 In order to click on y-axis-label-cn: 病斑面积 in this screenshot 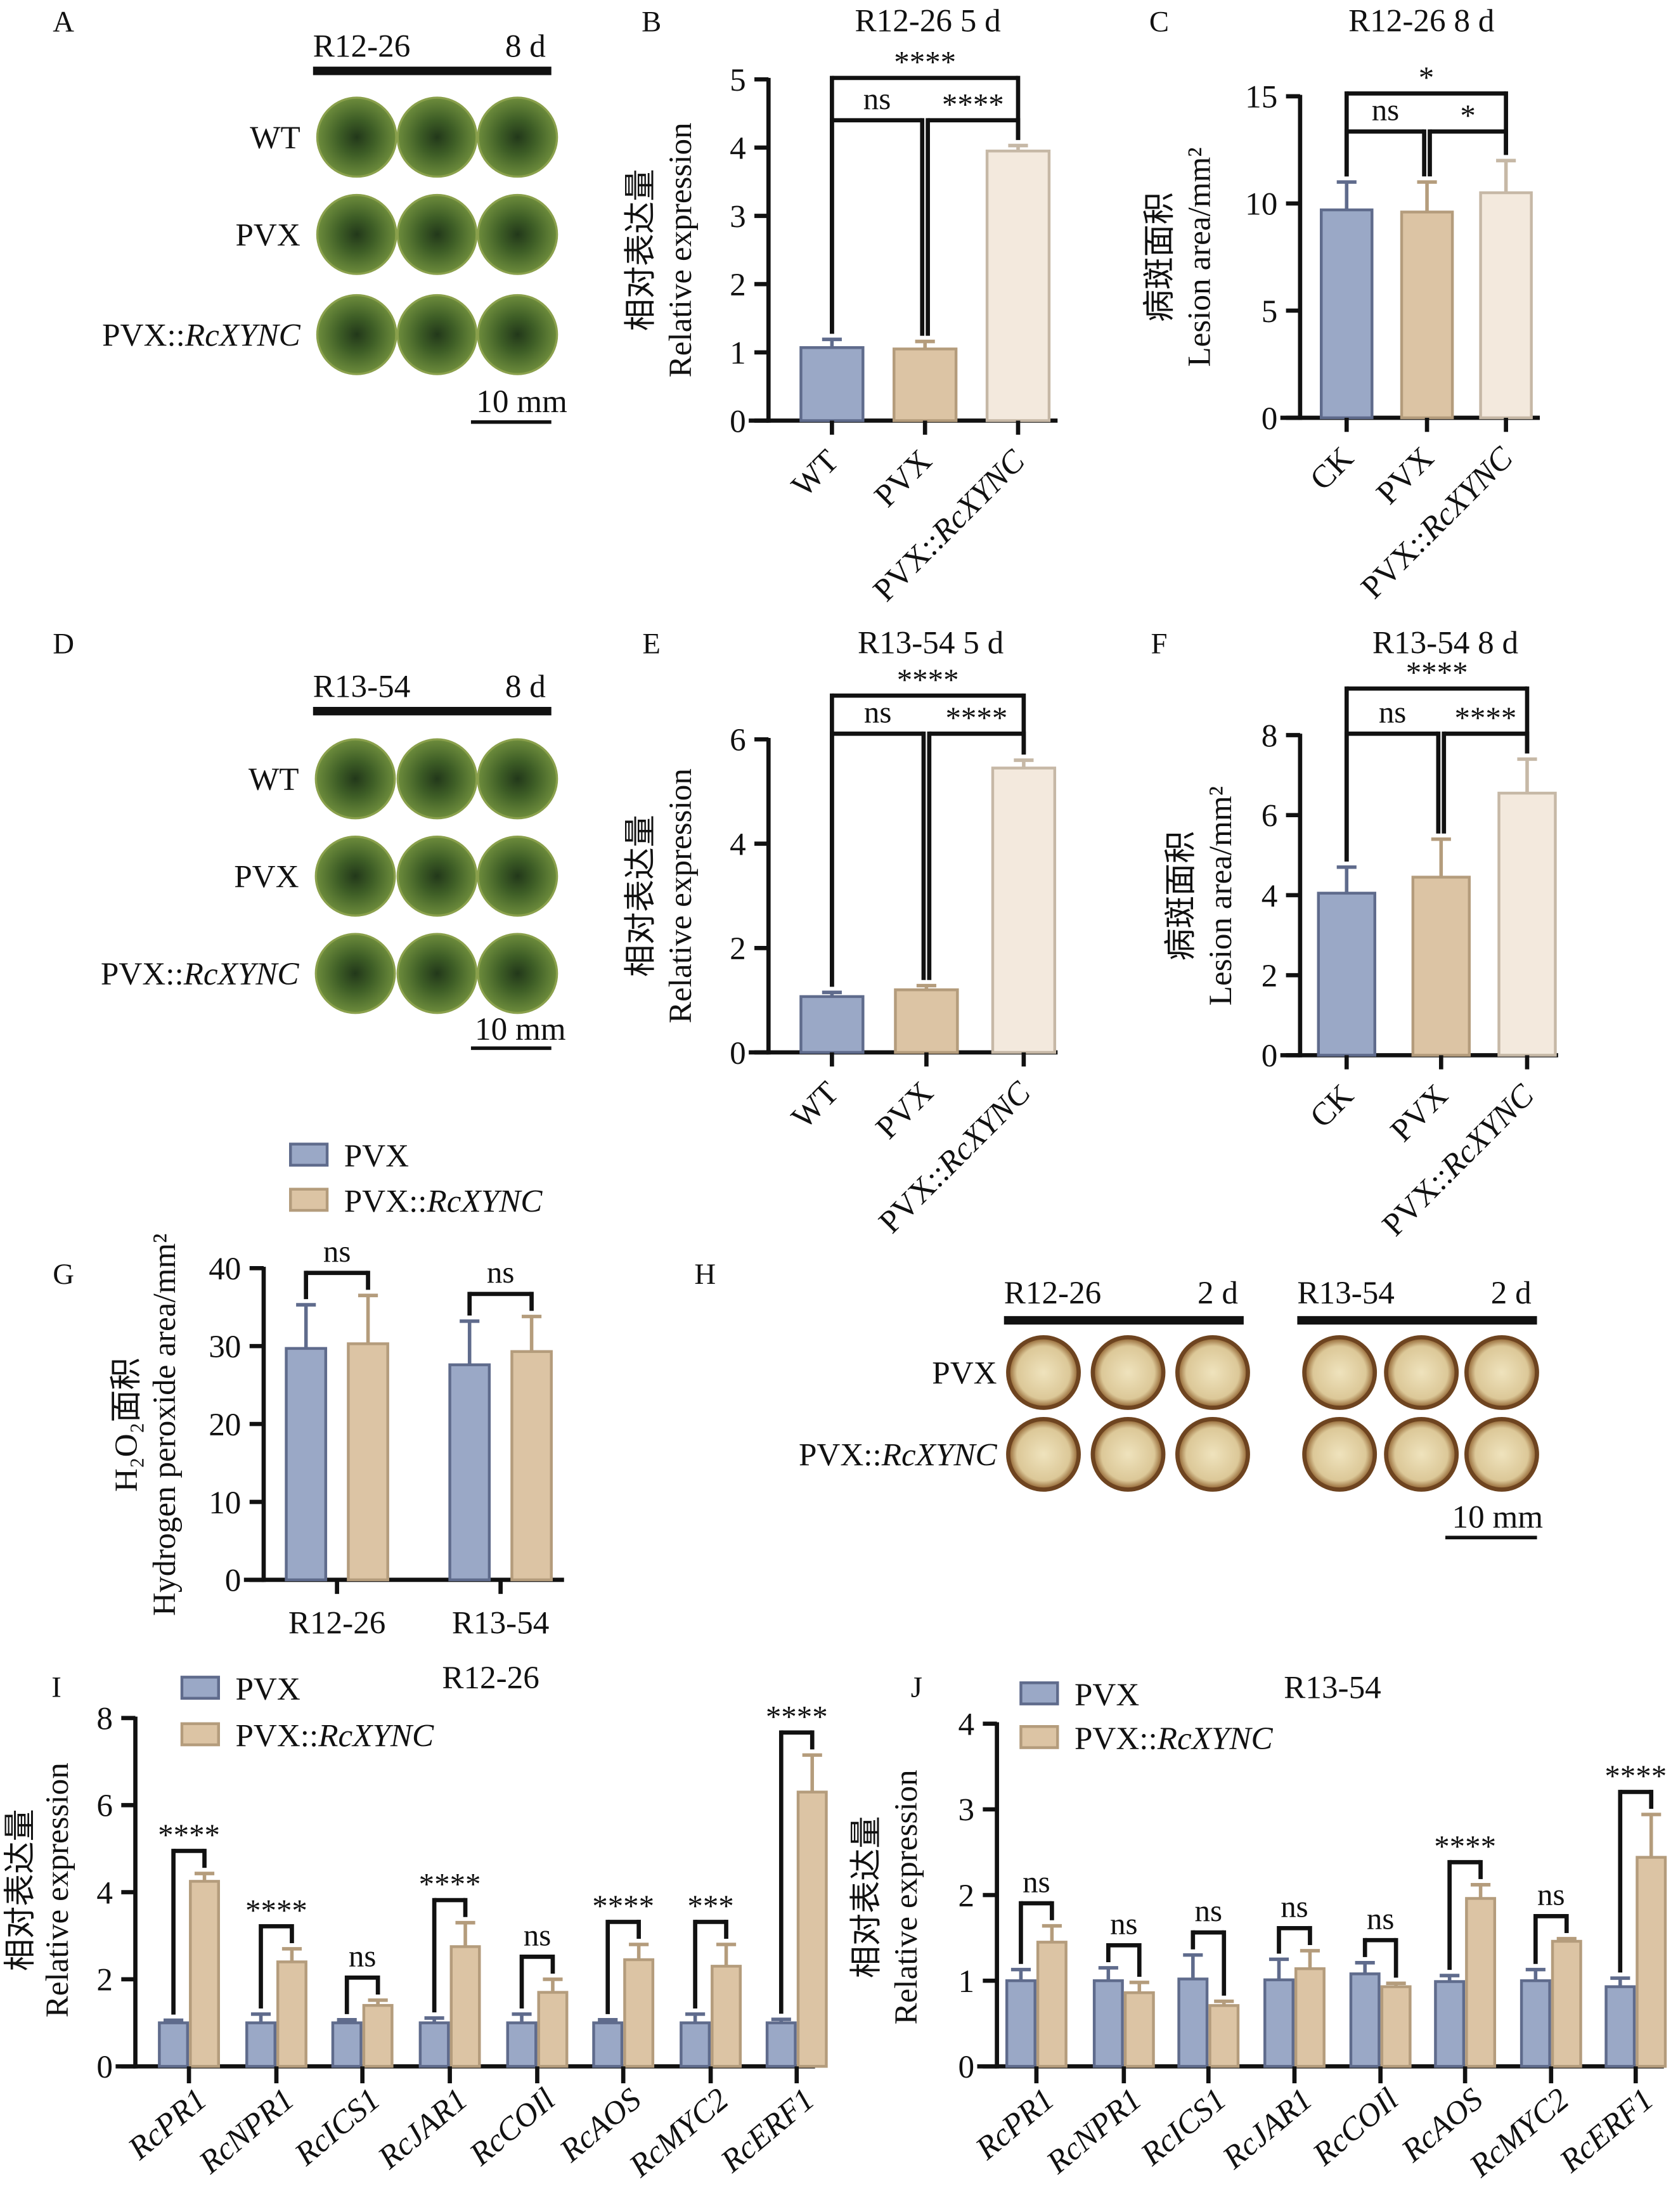, I will do `click(1160, 257)`.